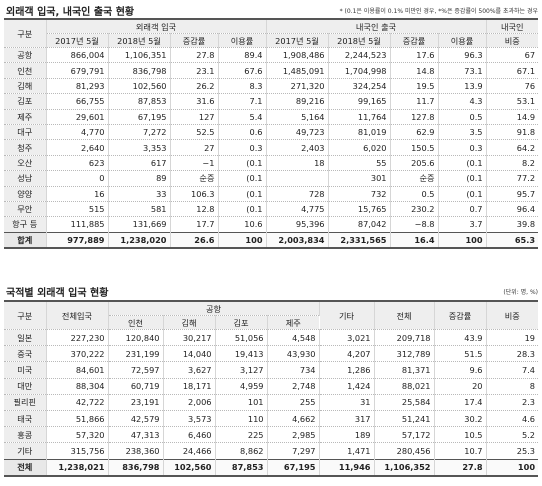 The width and height of the screenshot is (542, 486). What do you see at coordinates (297, 70) in the screenshot?
I see `table-cell: 1,485,091` at bounding box center [297, 70].